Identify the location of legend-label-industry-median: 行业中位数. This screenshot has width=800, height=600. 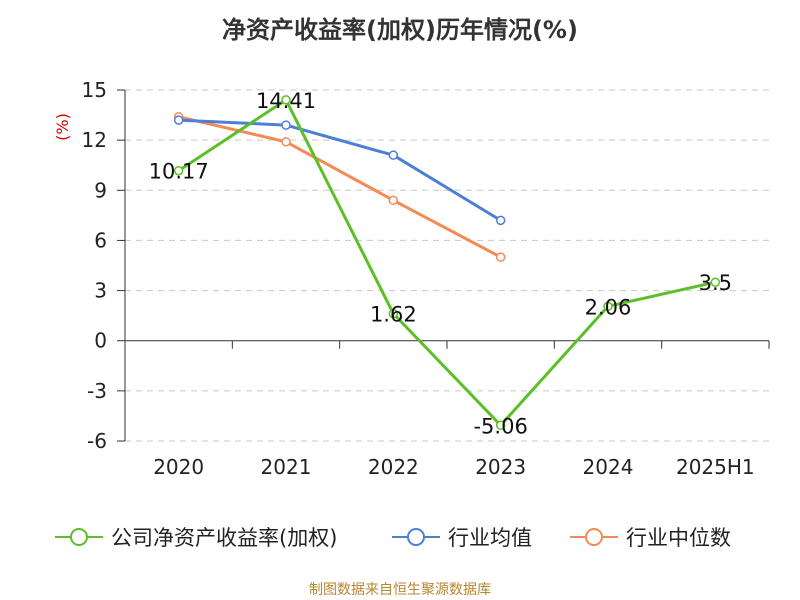
(678, 538).